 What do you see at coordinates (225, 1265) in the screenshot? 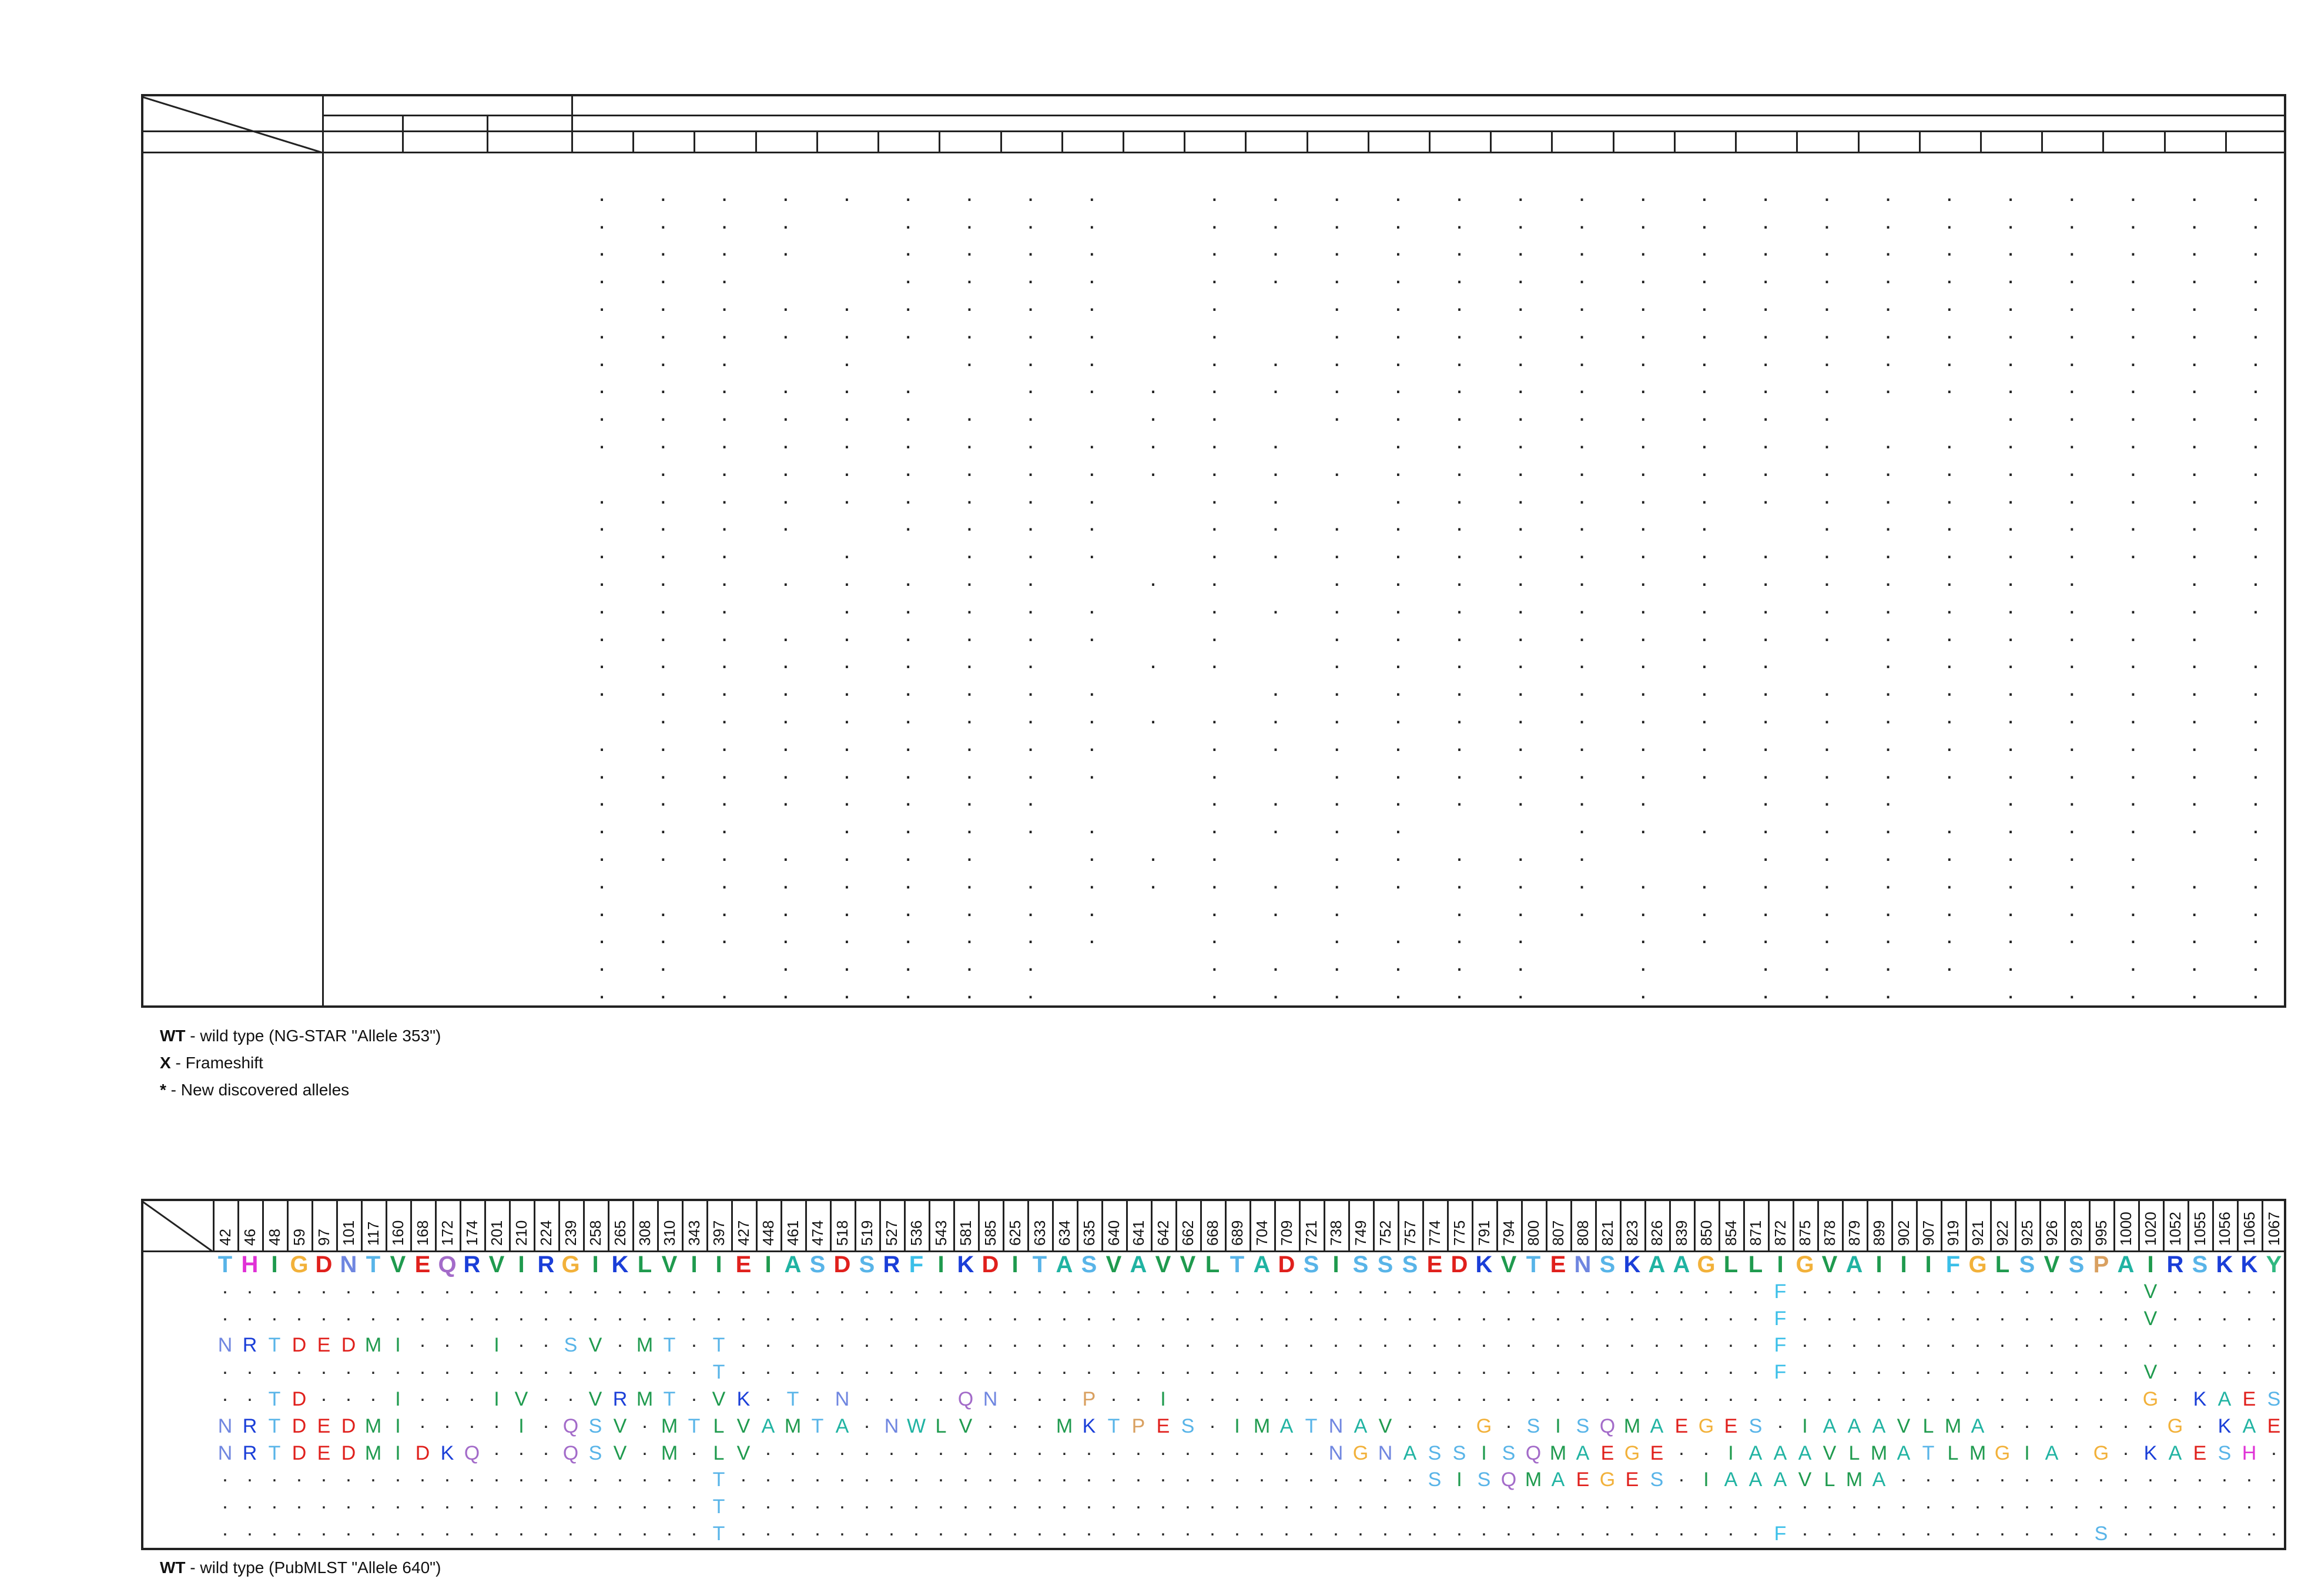
I see `wt-amino-acid: T` at bounding box center [225, 1265].